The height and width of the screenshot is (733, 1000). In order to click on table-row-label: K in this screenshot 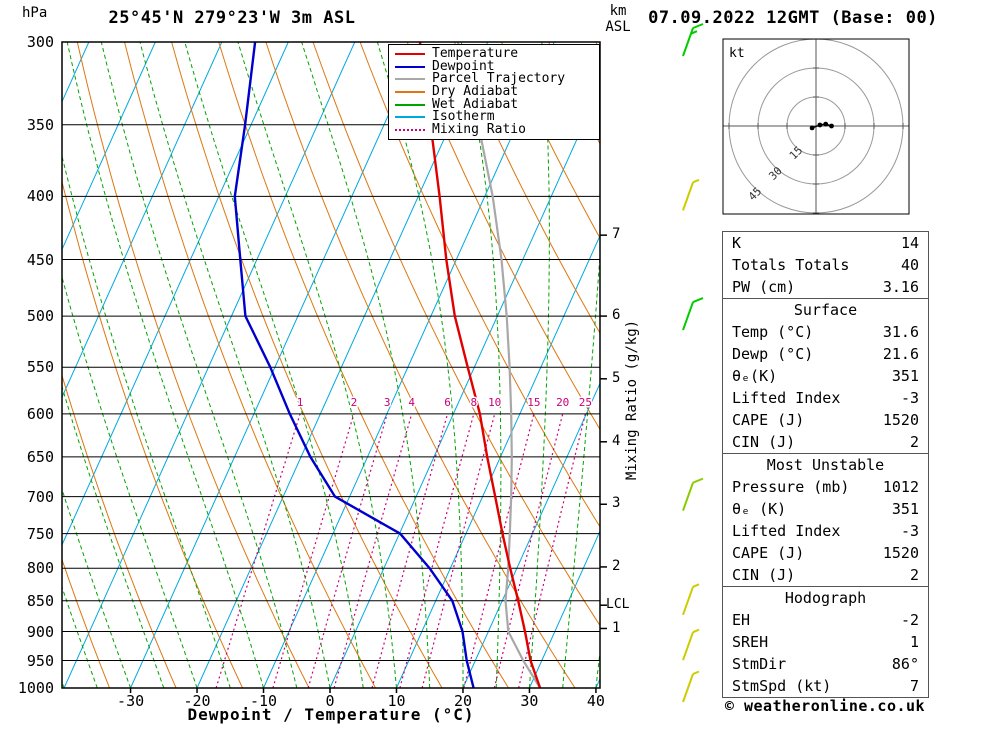, I will do `click(737, 243)`.